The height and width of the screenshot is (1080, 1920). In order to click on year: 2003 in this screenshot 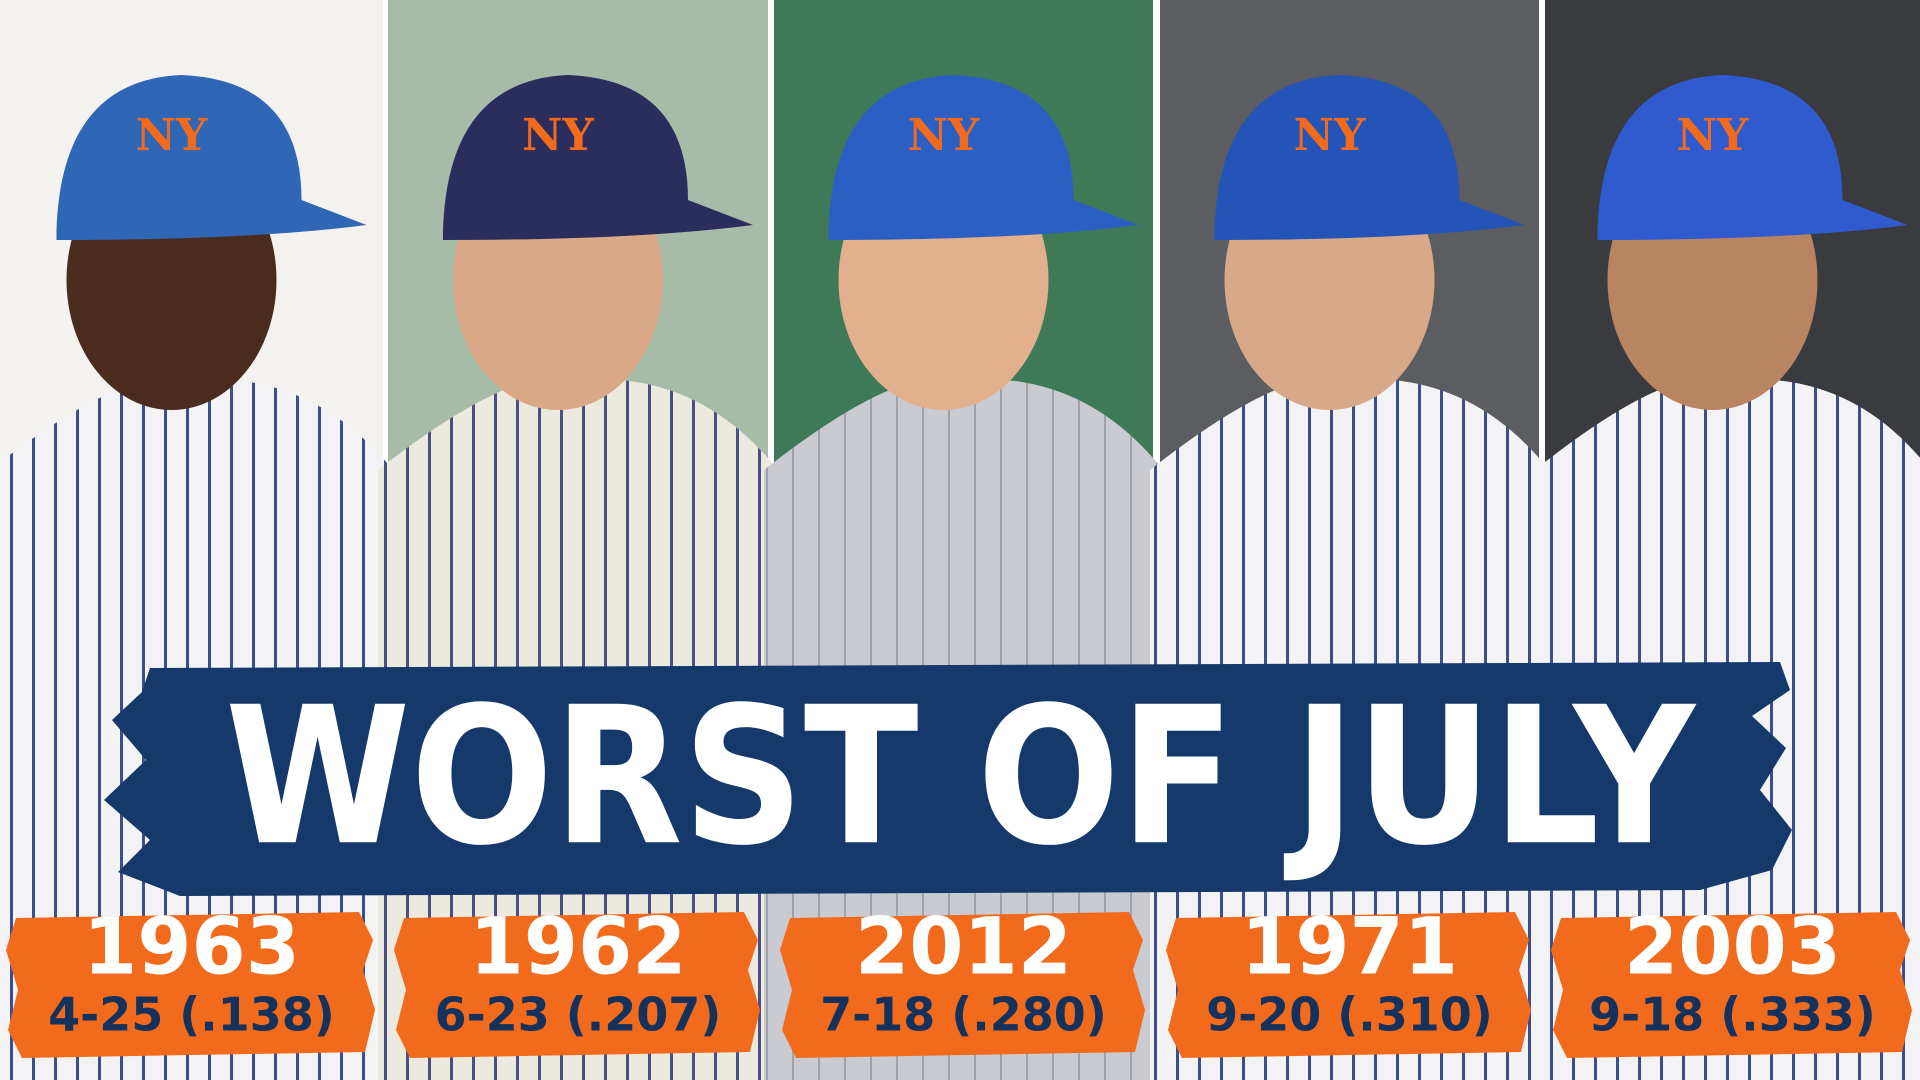, I will do `click(1732, 947)`.